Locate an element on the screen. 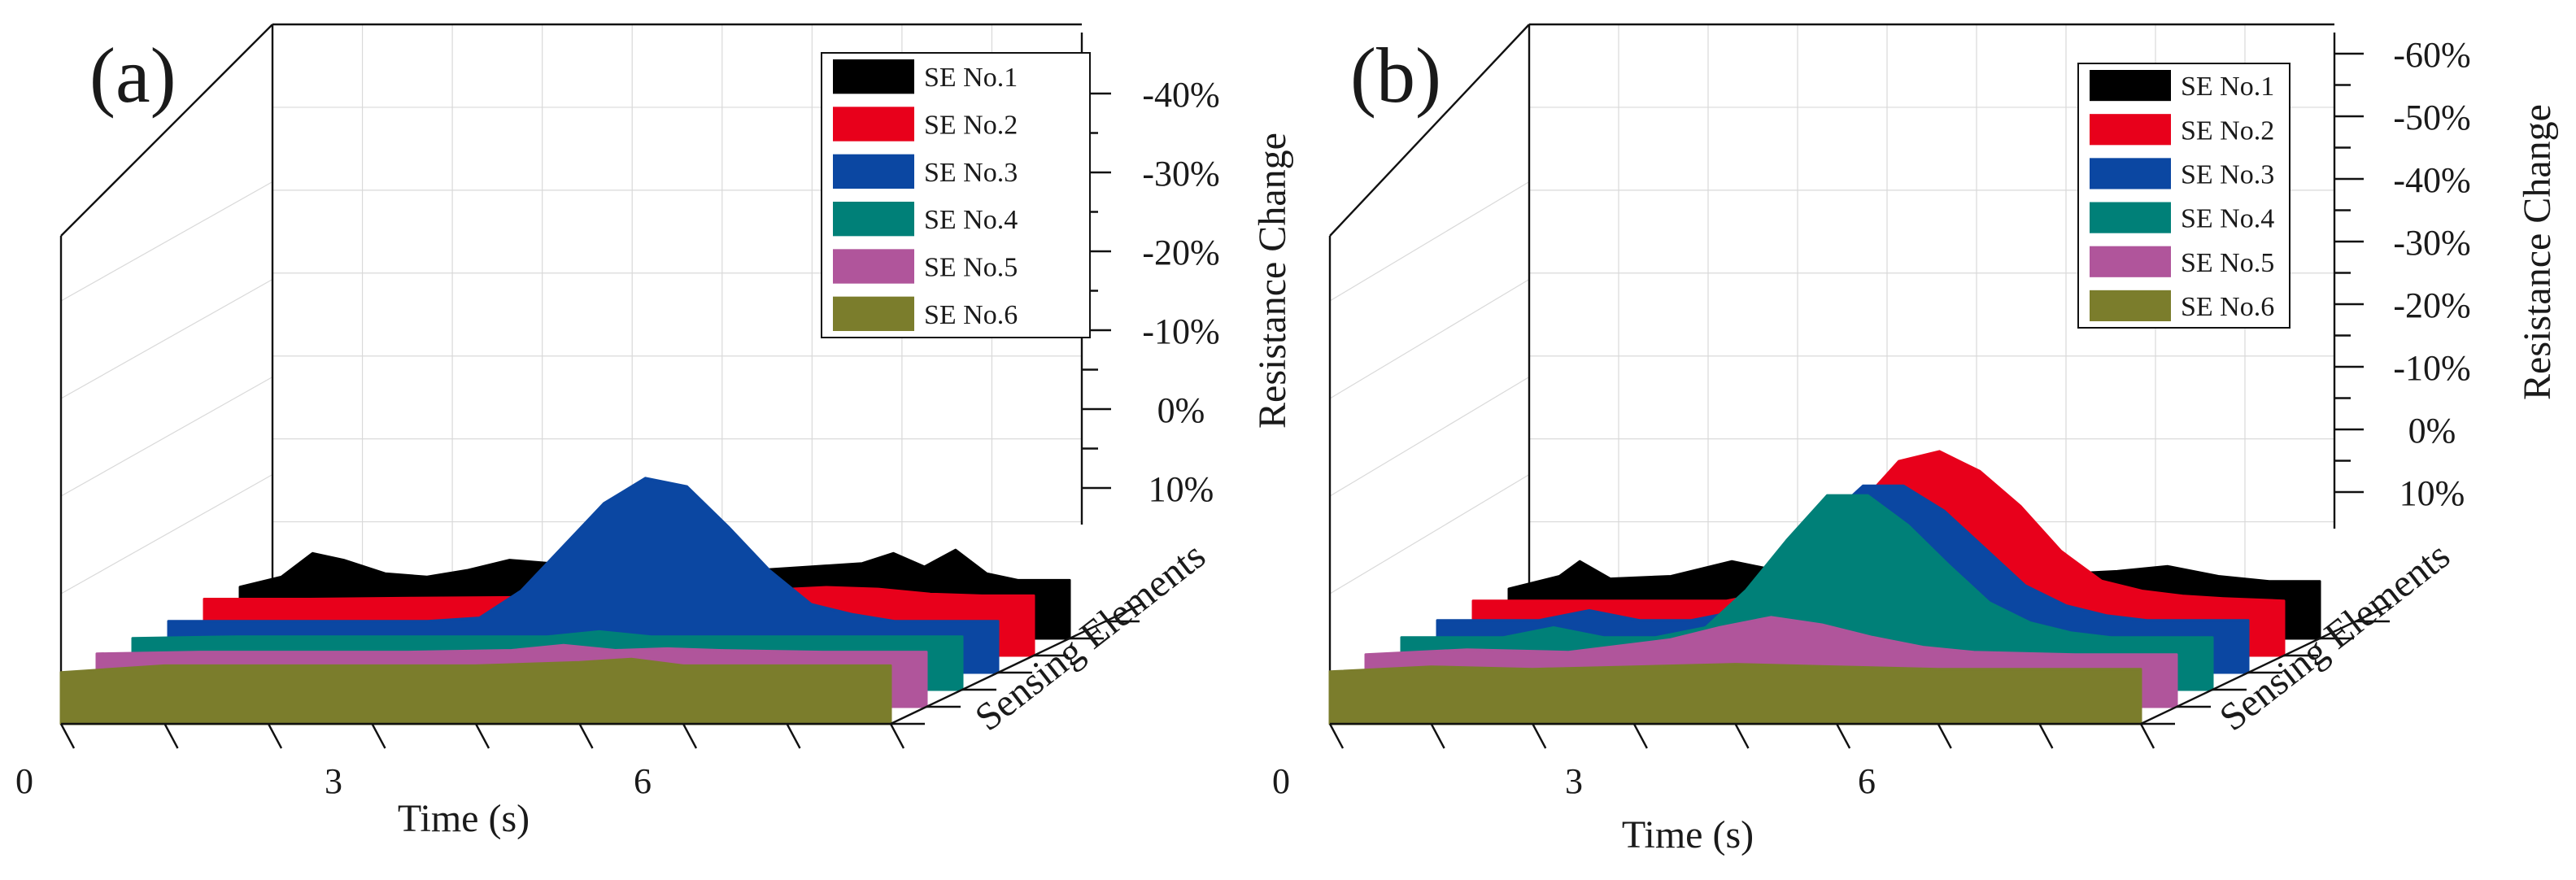 Image resolution: width=2576 pixels, height=880 pixels. z-tick-label: -50% is located at coordinates (2431, 117).